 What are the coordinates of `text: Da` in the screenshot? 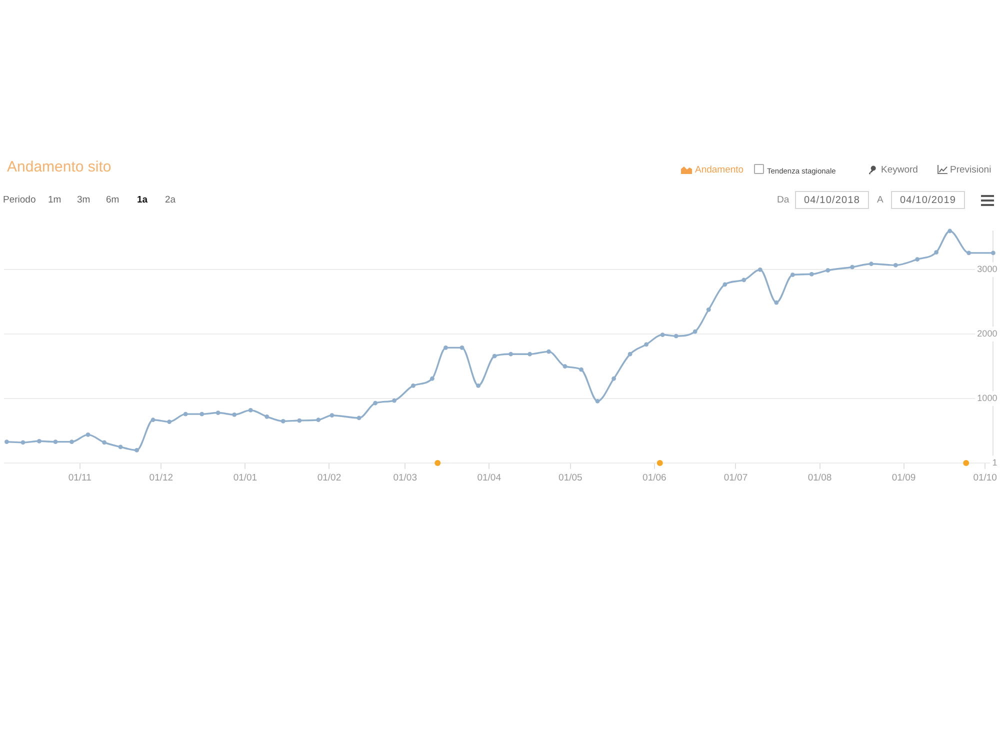 It's located at (783, 200).